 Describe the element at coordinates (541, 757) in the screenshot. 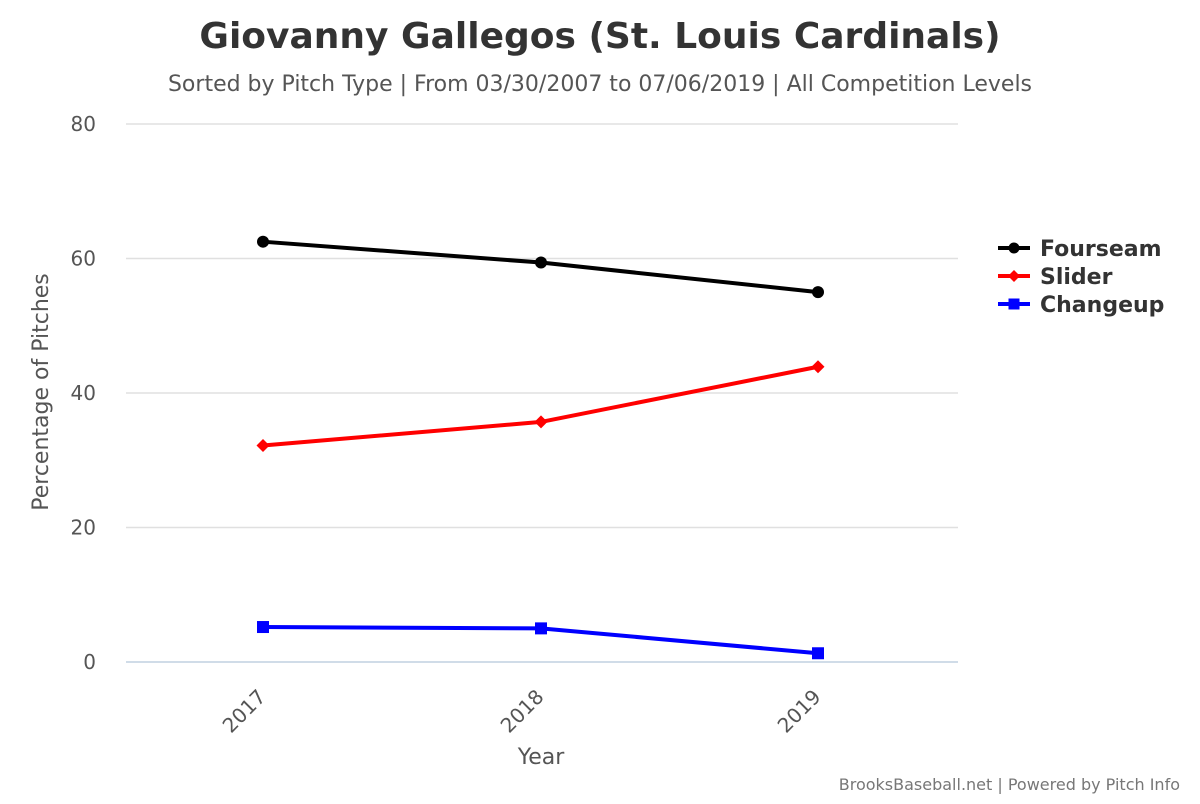

I see `x-axis-label: Year` at that location.